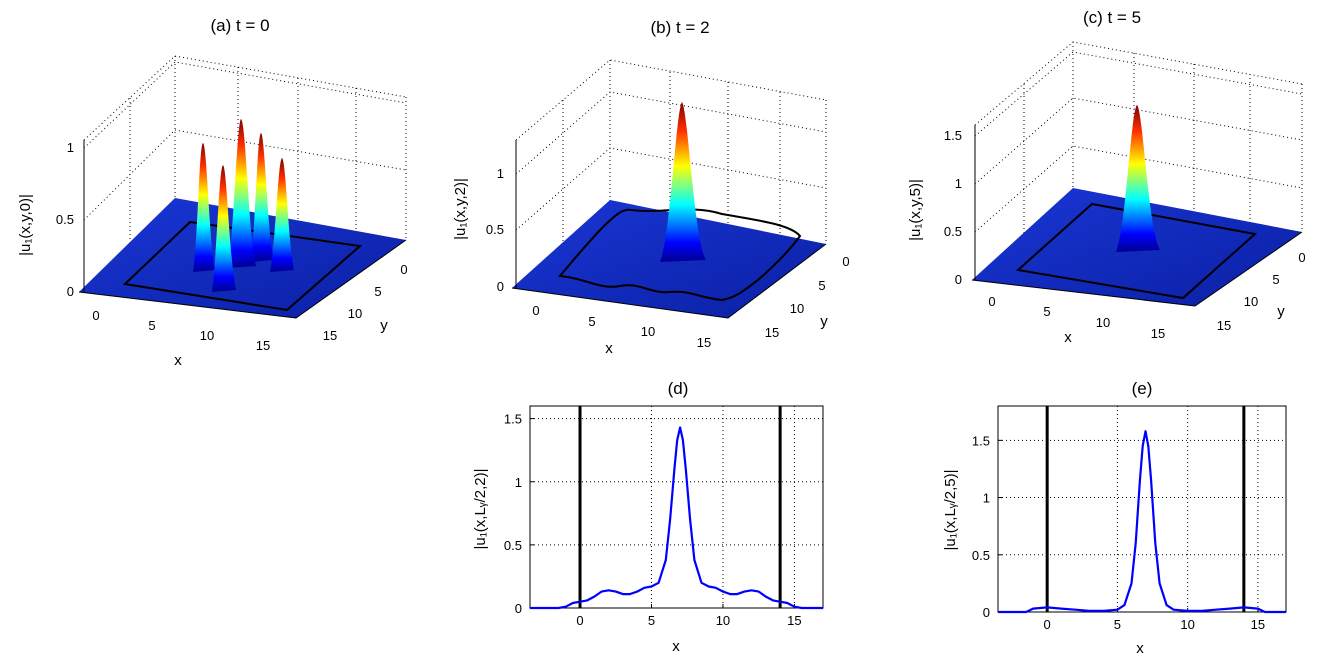  Describe the element at coordinates (609, 348) in the screenshot. I see `panel-b-xlabel: x` at that location.